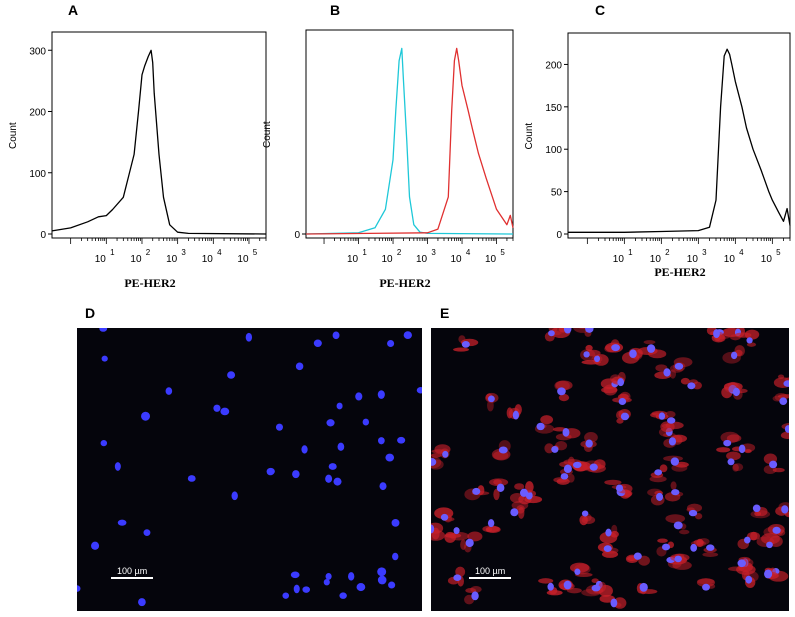  Describe the element at coordinates (693, 259) in the screenshot. I see `x-tick-label-c-2: 10` at that location.